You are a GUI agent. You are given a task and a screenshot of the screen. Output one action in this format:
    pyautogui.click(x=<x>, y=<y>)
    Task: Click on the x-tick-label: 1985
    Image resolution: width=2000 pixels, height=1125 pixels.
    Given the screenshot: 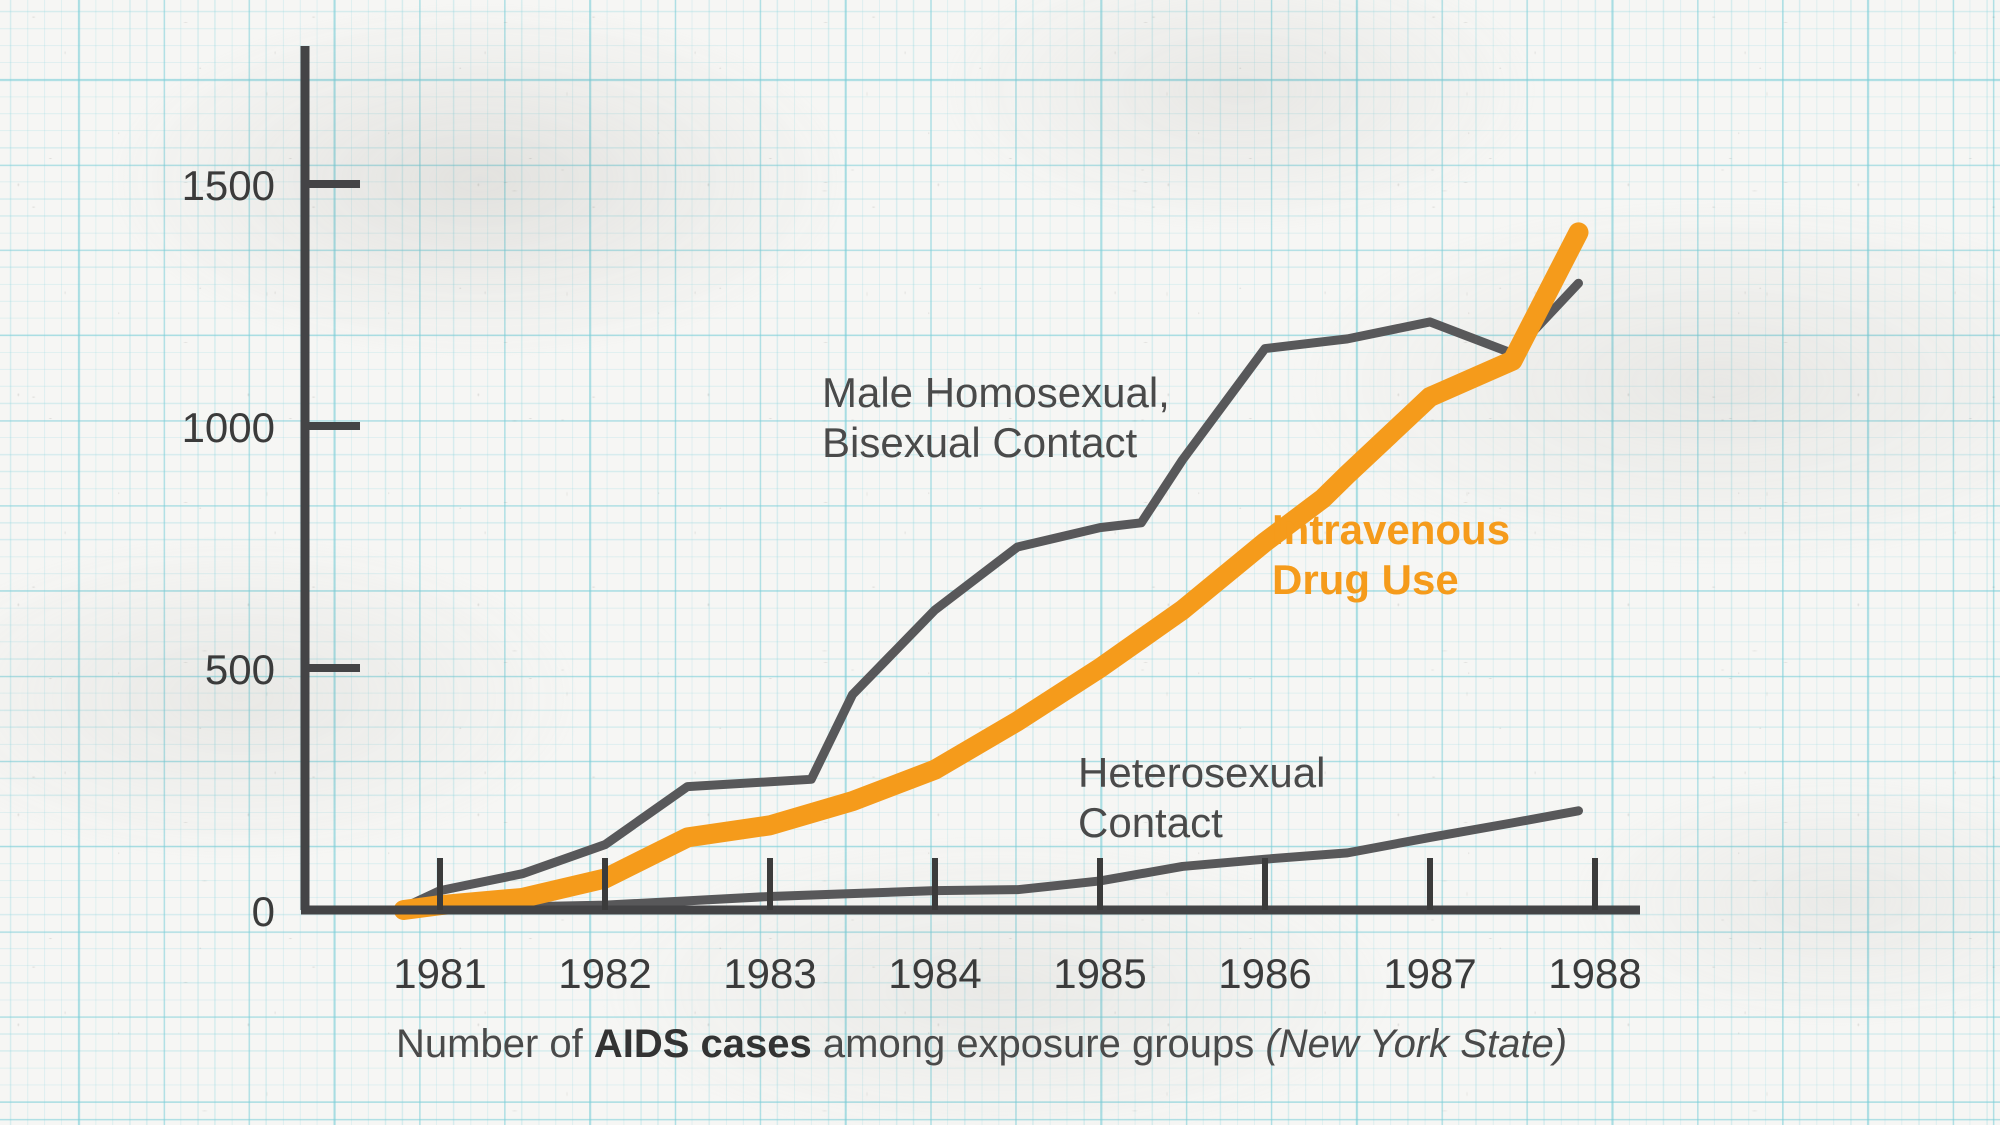 What is the action you would take?
    pyautogui.click(x=1099, y=973)
    